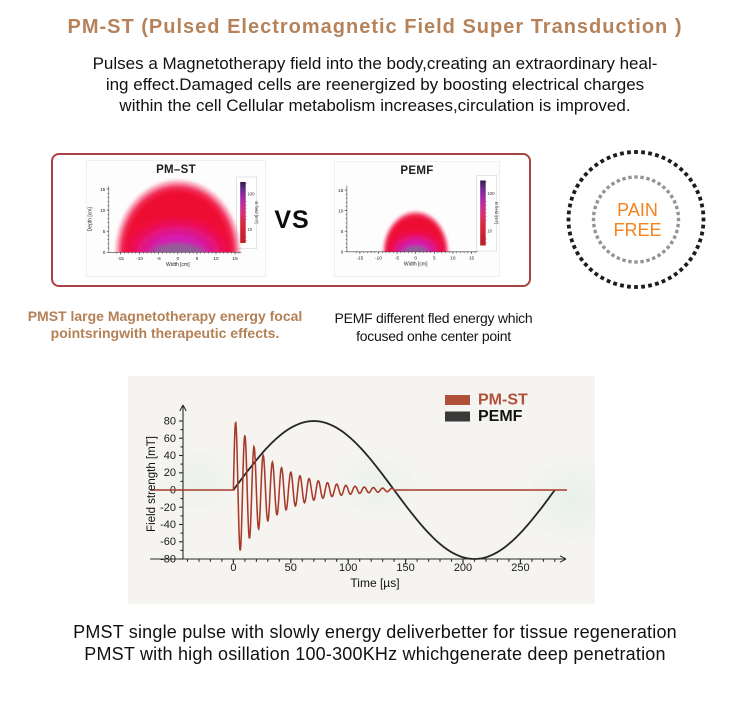 The width and height of the screenshot is (750, 701). What do you see at coordinates (170, 456) in the screenshot?
I see `svg-text: 40` at bounding box center [170, 456].